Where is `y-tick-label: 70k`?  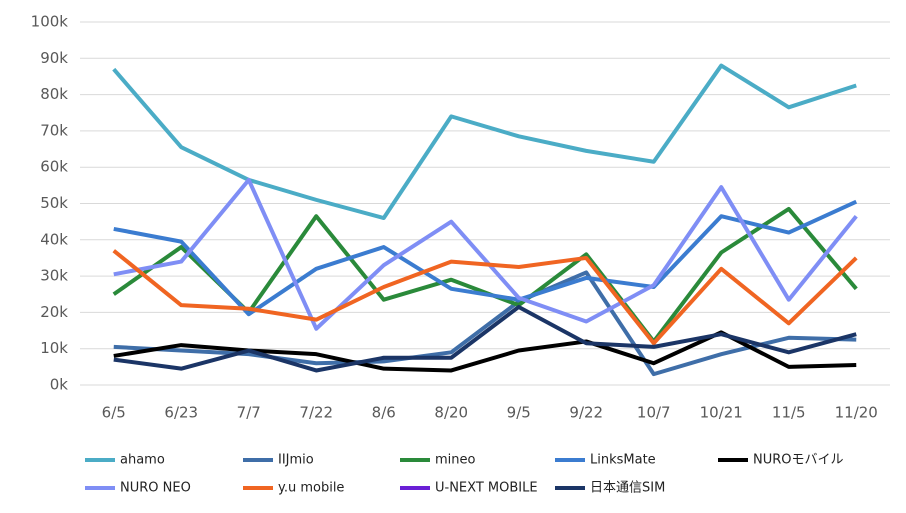 y-tick-label: 70k is located at coordinates (54, 130).